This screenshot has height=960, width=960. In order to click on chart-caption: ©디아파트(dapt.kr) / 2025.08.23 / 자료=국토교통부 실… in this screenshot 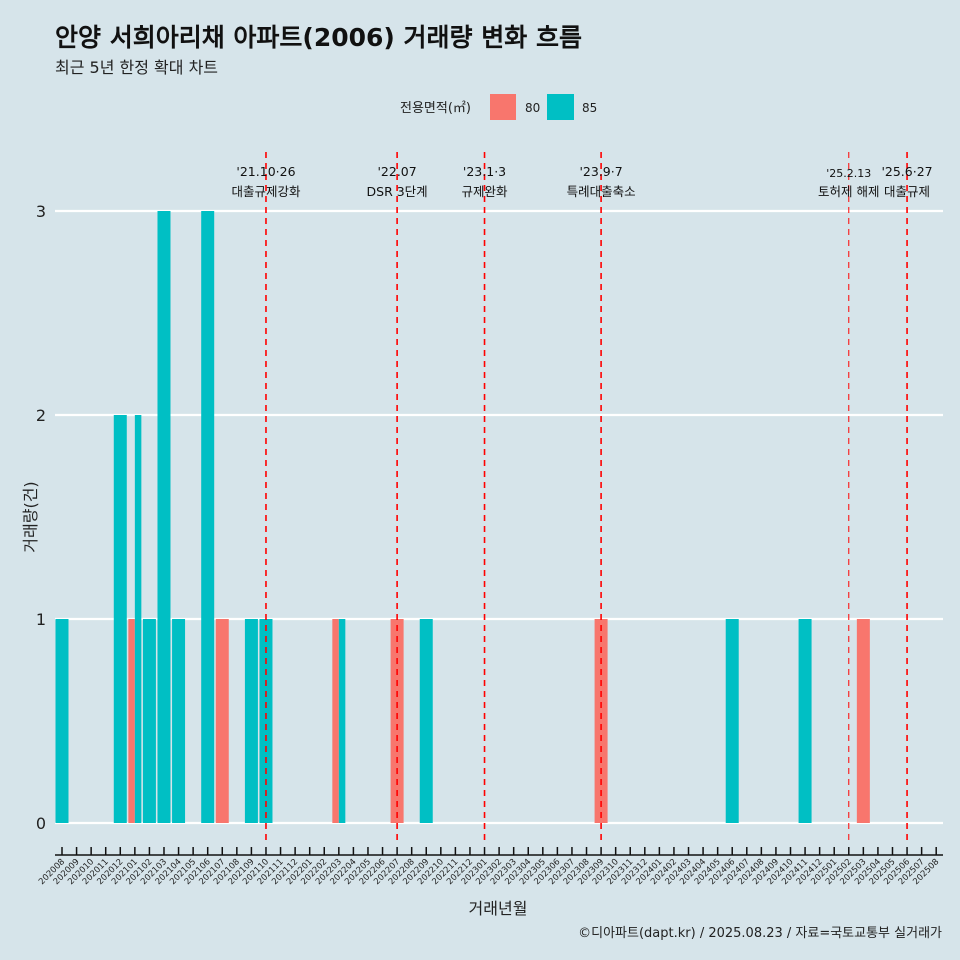, I will do `click(760, 933)`.